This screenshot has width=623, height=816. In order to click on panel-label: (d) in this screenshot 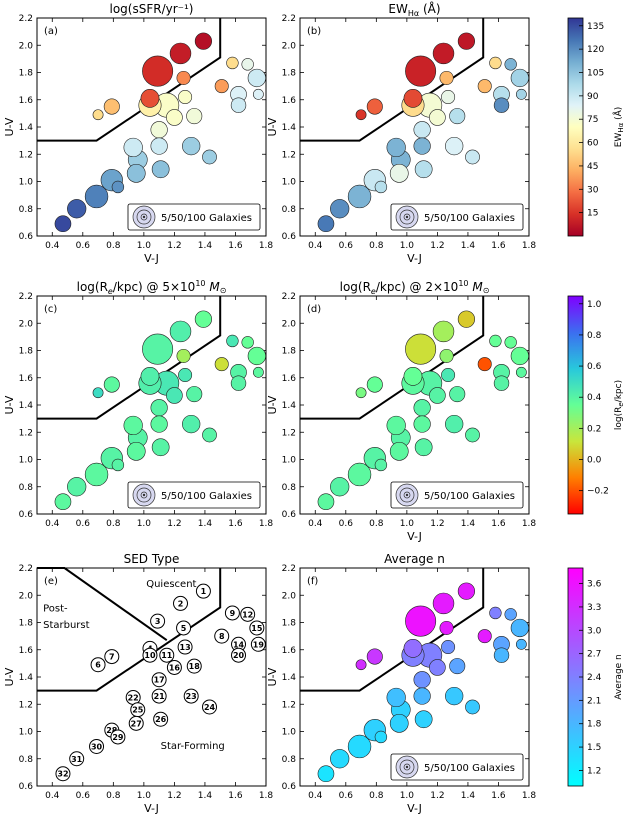, I will do `click(314, 309)`.